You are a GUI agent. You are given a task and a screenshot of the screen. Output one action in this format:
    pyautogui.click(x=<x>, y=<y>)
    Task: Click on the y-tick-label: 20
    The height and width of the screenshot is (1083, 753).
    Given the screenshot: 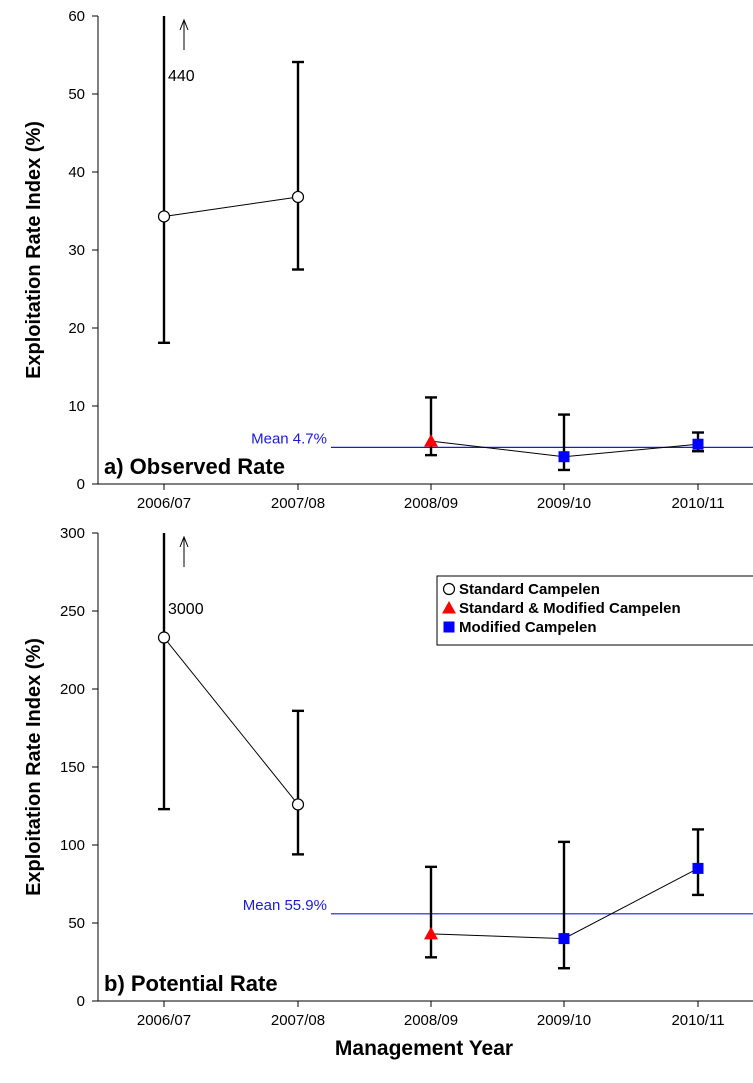 What is the action you would take?
    pyautogui.click(x=76, y=328)
    